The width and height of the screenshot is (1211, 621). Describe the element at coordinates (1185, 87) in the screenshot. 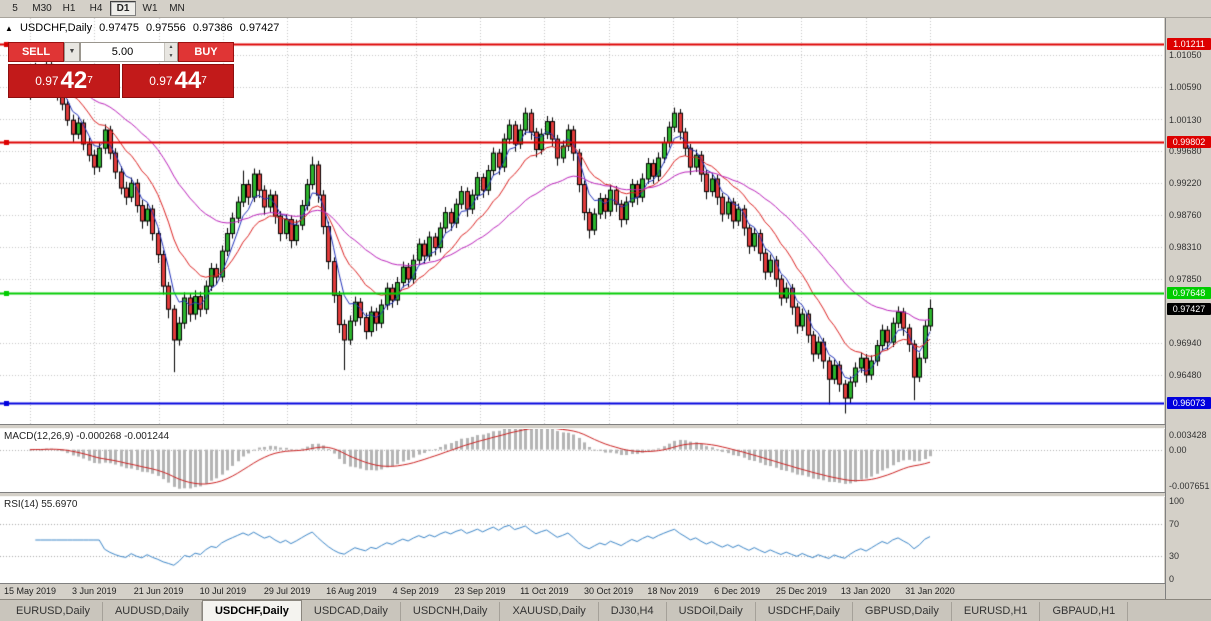

I see `scale-tick-label: 1.00590` at that location.